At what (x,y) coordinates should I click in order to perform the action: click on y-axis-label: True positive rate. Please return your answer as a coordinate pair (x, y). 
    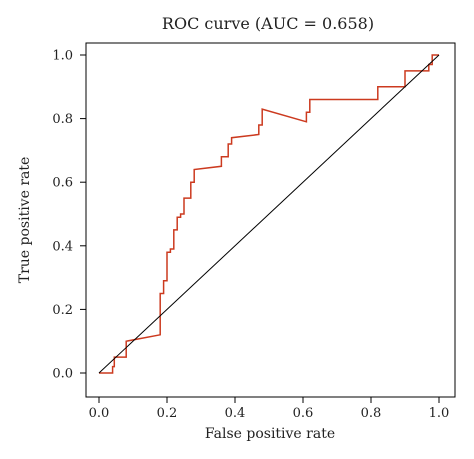
    Looking at the image, I should click on (25, 220).